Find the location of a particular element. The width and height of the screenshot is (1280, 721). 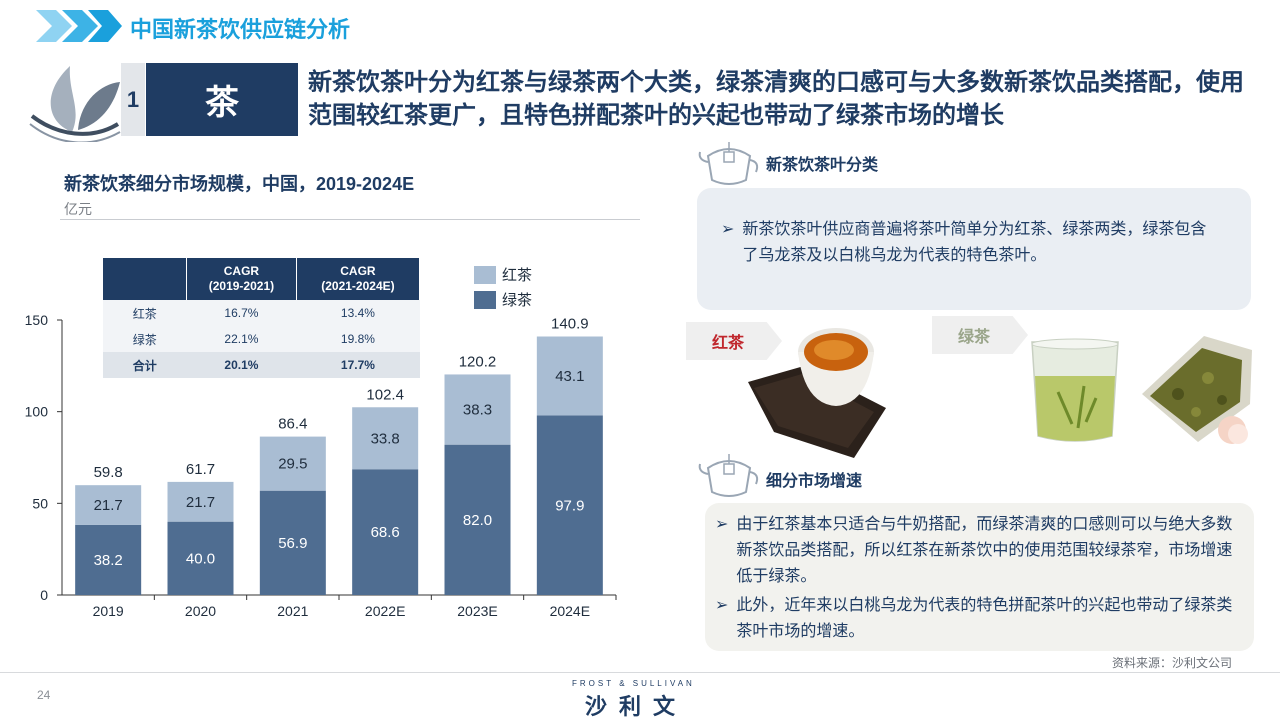

chart-title: 新茶饮茶细分市场规模，中国，2019-2024E is located at coordinates (239, 184).